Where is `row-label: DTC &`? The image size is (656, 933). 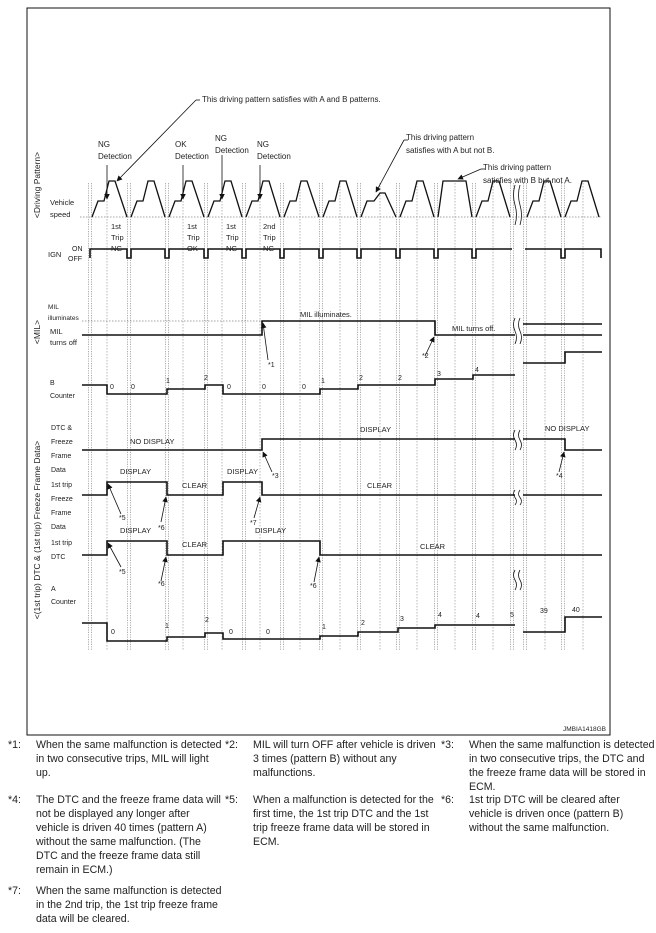
row-label: DTC & is located at coordinates (61, 428).